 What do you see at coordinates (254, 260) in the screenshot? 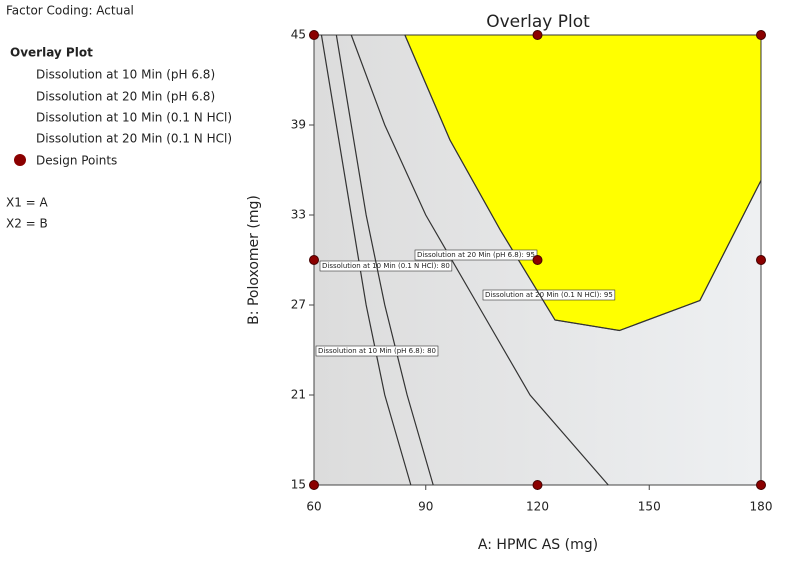
I see `y-axis-label: B: Poloxomer (mg)` at bounding box center [254, 260].